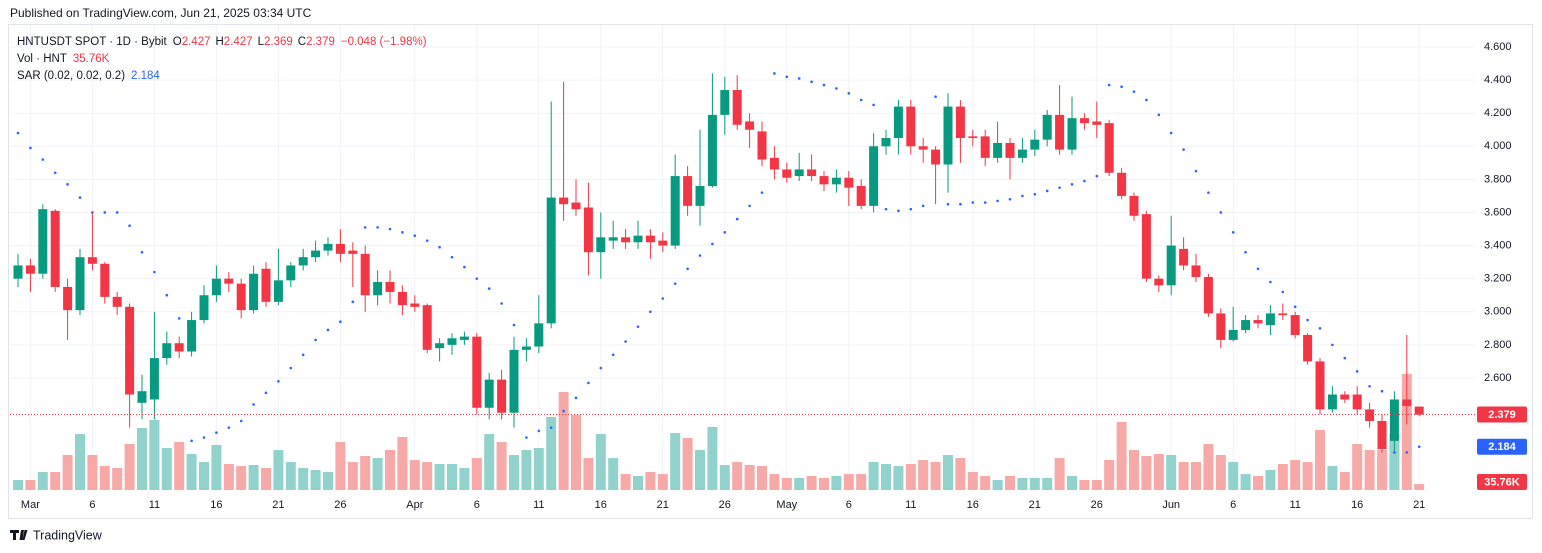  I want to click on volume-name: Vol · HNT, so click(42, 59).